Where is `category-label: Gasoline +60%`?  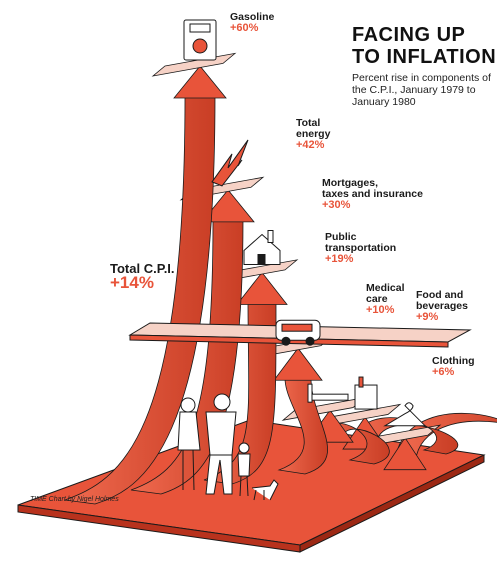 category-label: Gasoline +60% is located at coordinates (252, 23).